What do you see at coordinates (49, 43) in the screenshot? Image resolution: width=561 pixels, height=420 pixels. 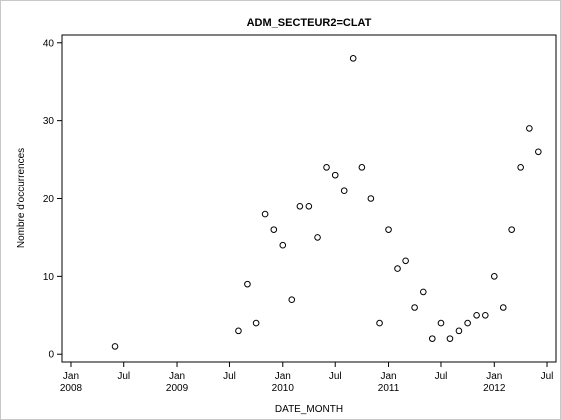 I see `y-tick-label: 40` at bounding box center [49, 43].